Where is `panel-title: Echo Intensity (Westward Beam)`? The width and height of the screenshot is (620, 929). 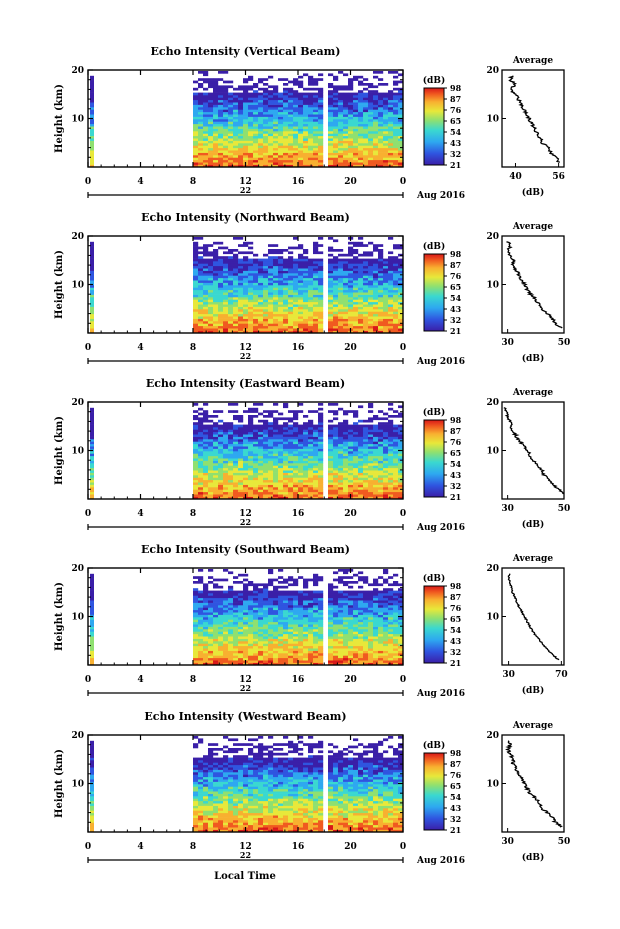
panel-title: Echo Intensity (Westward Beam) is located at coordinates (245, 716).